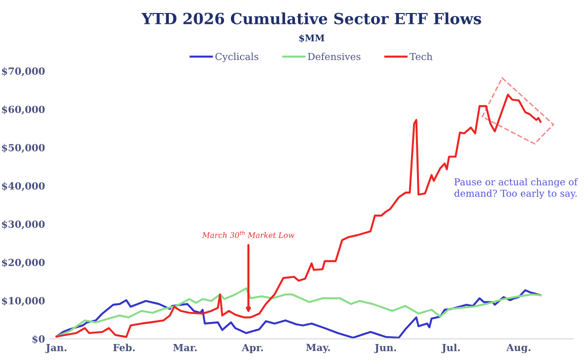 This screenshot has height=362, width=588. What do you see at coordinates (421, 56) in the screenshot?
I see `legend-label: Tech` at bounding box center [421, 56].